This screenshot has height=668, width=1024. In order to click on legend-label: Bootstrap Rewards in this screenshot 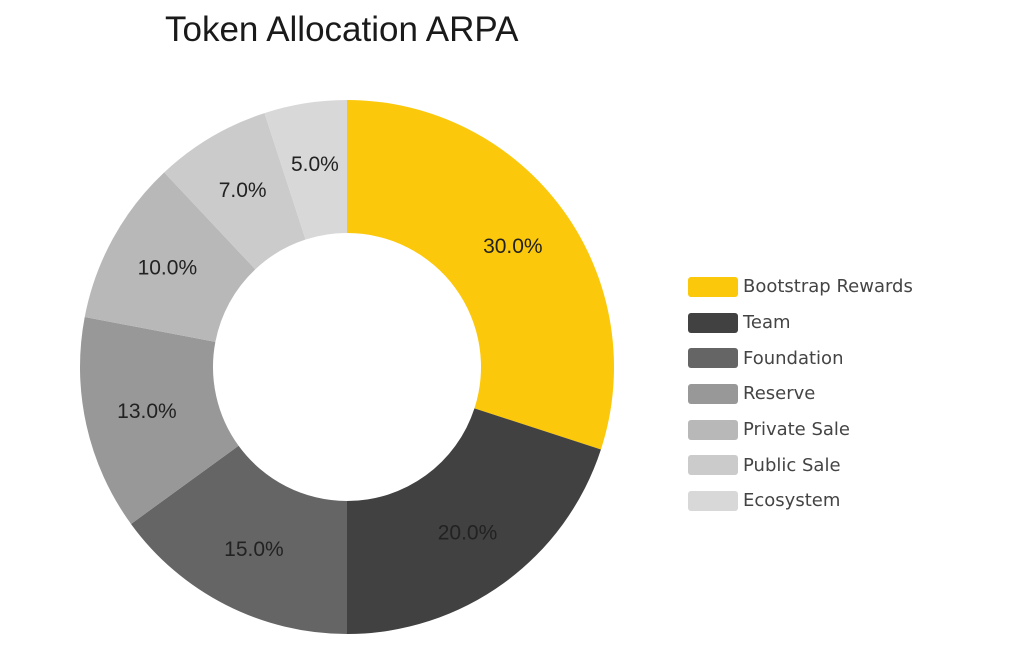, I will do `click(828, 287)`.